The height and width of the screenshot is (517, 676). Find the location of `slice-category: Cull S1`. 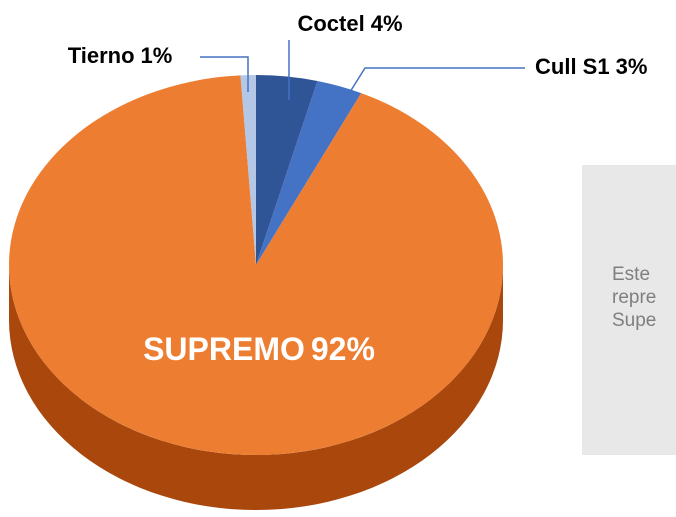

slice-category: Cull S1 is located at coordinates (572, 66).